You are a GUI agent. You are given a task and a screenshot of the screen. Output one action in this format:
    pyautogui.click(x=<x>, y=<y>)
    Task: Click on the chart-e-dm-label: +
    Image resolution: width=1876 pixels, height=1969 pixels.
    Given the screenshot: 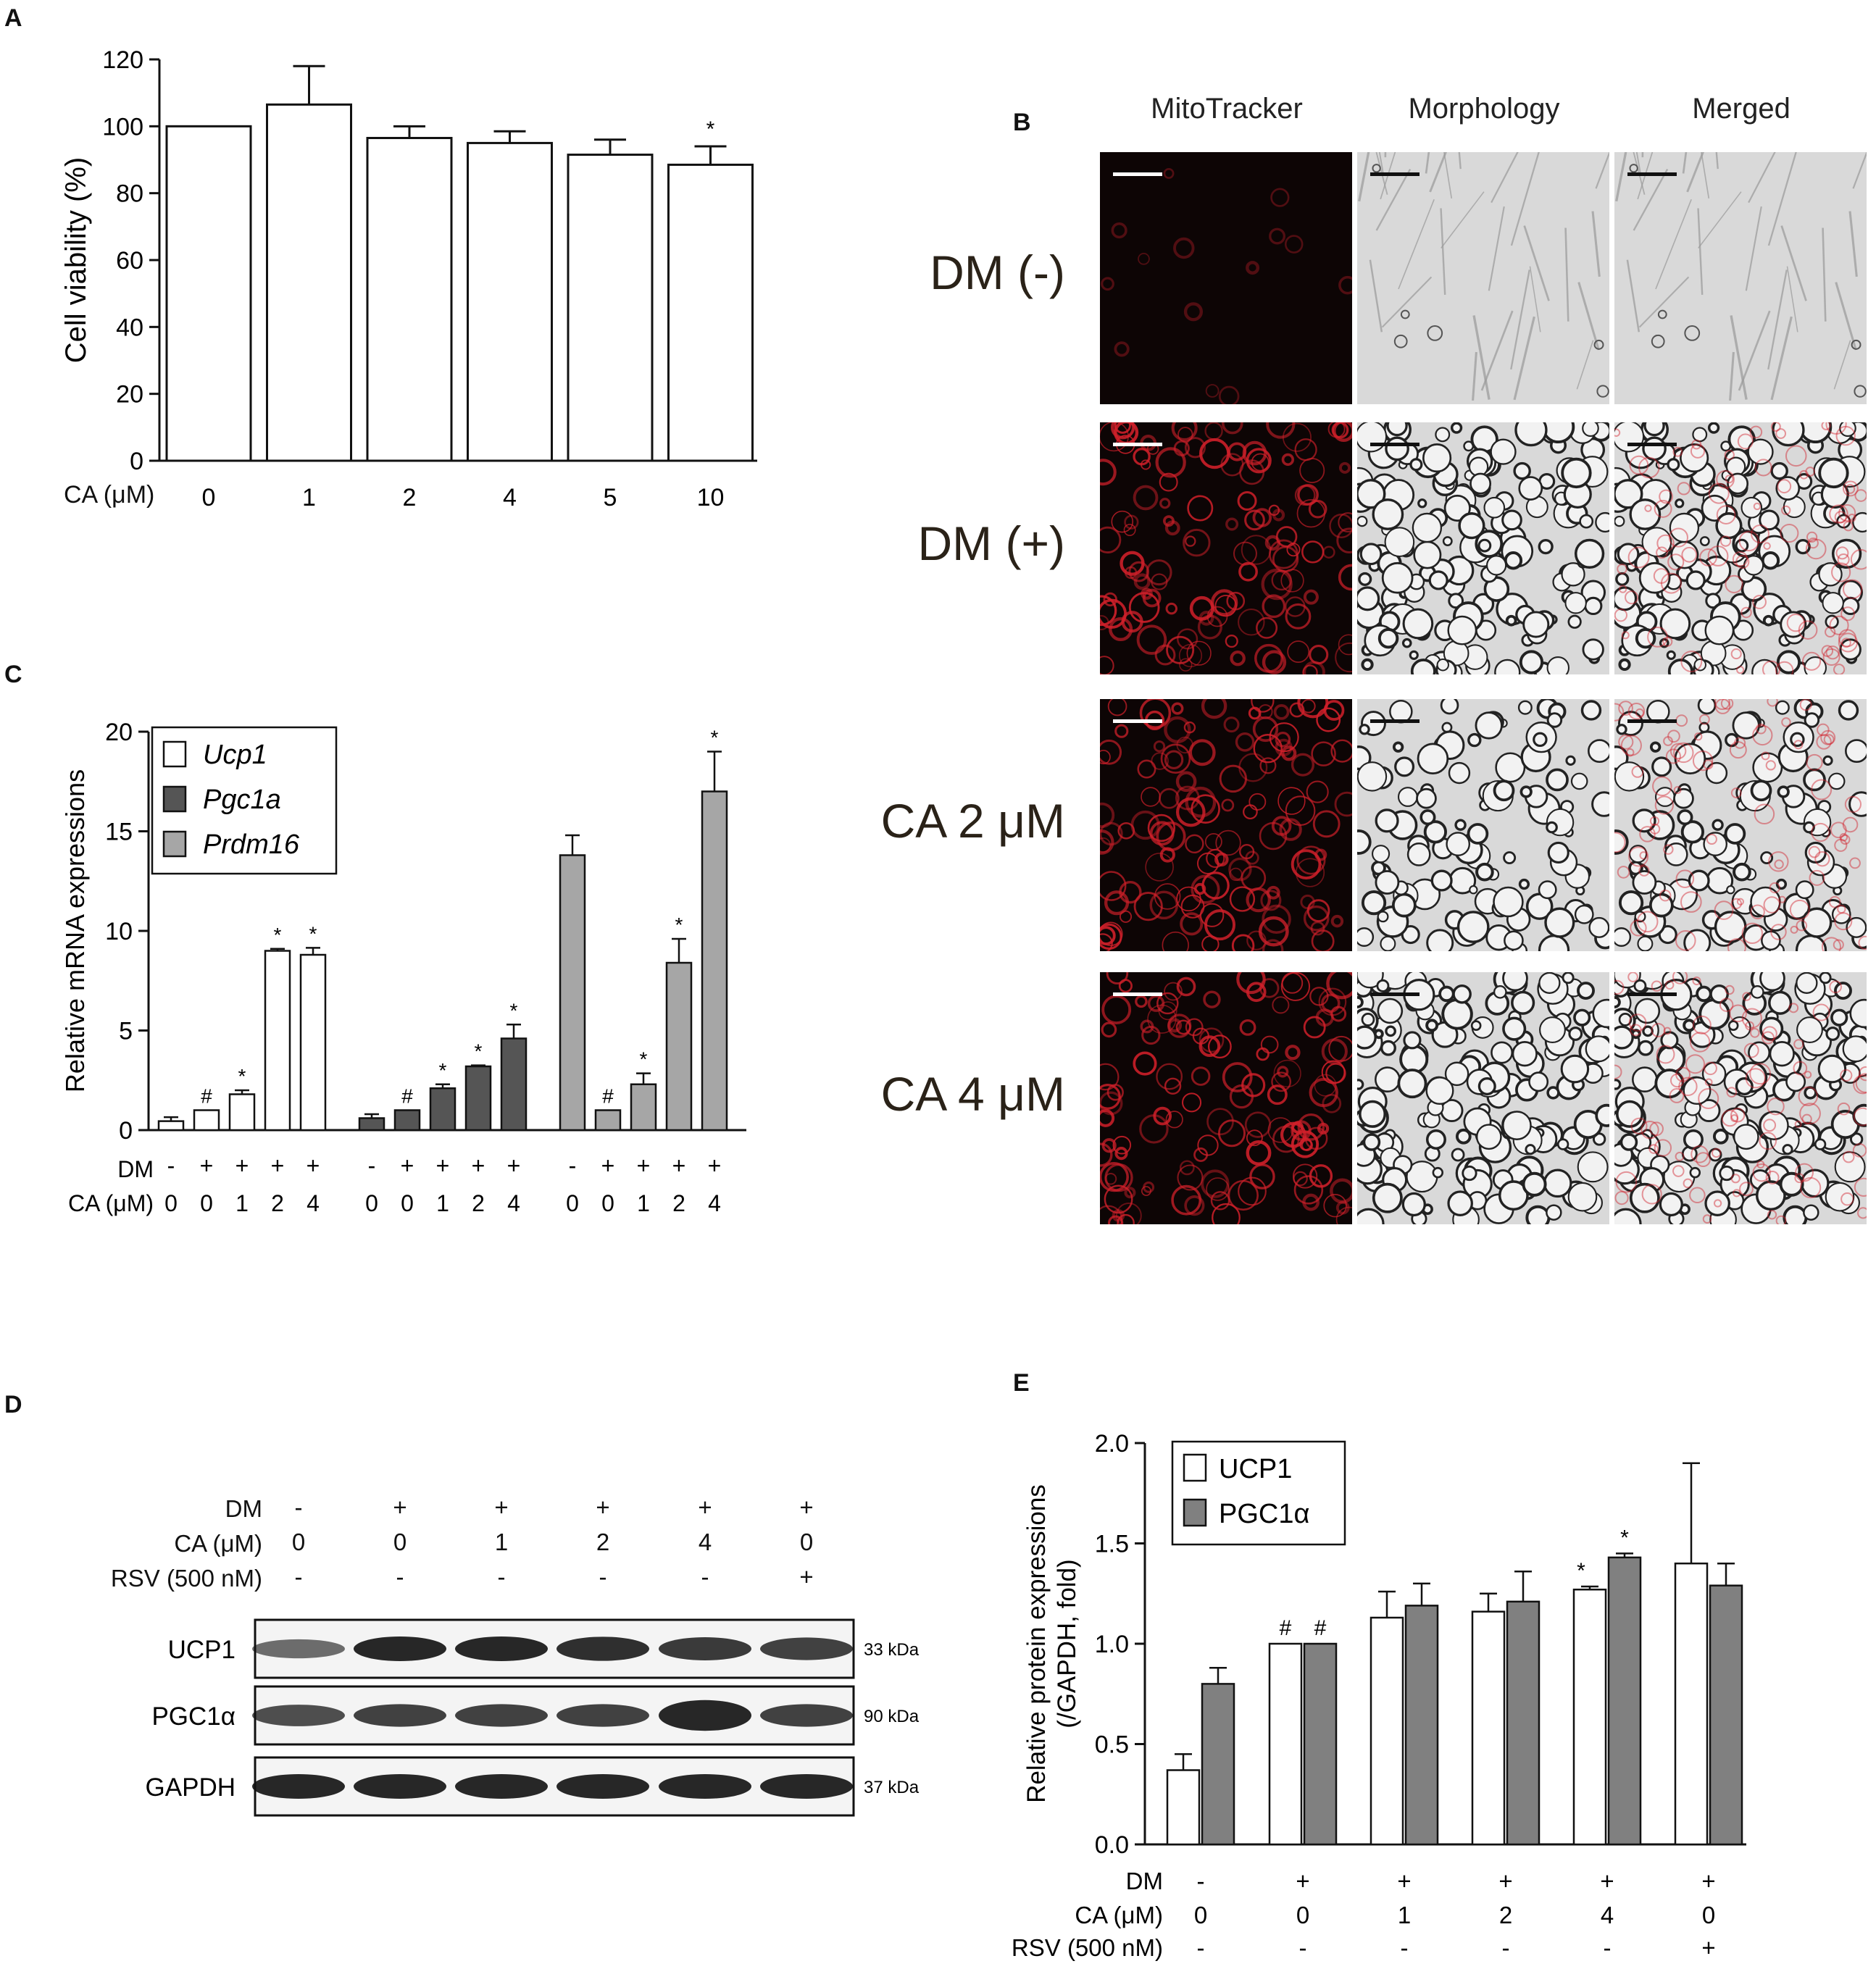 What is the action you would take?
    pyautogui.click(x=1607, y=1881)
    